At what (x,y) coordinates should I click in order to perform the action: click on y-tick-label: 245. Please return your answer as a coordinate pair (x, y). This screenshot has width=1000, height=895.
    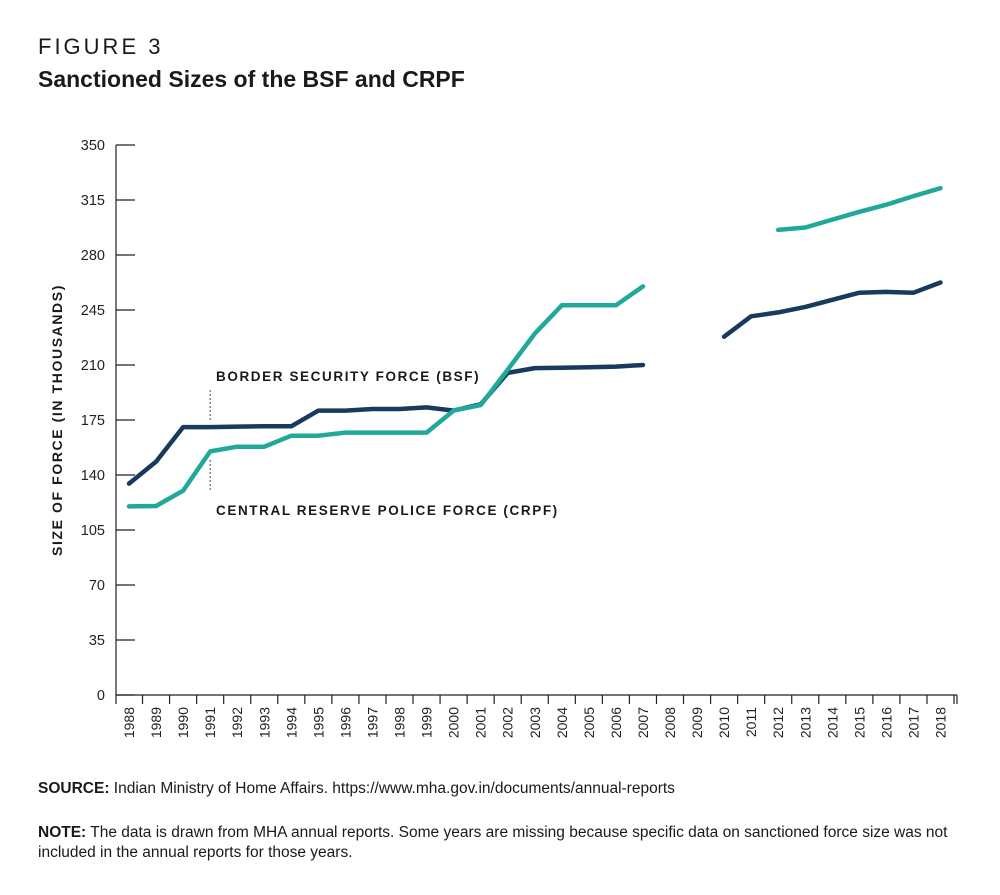
    Looking at the image, I should click on (93, 311).